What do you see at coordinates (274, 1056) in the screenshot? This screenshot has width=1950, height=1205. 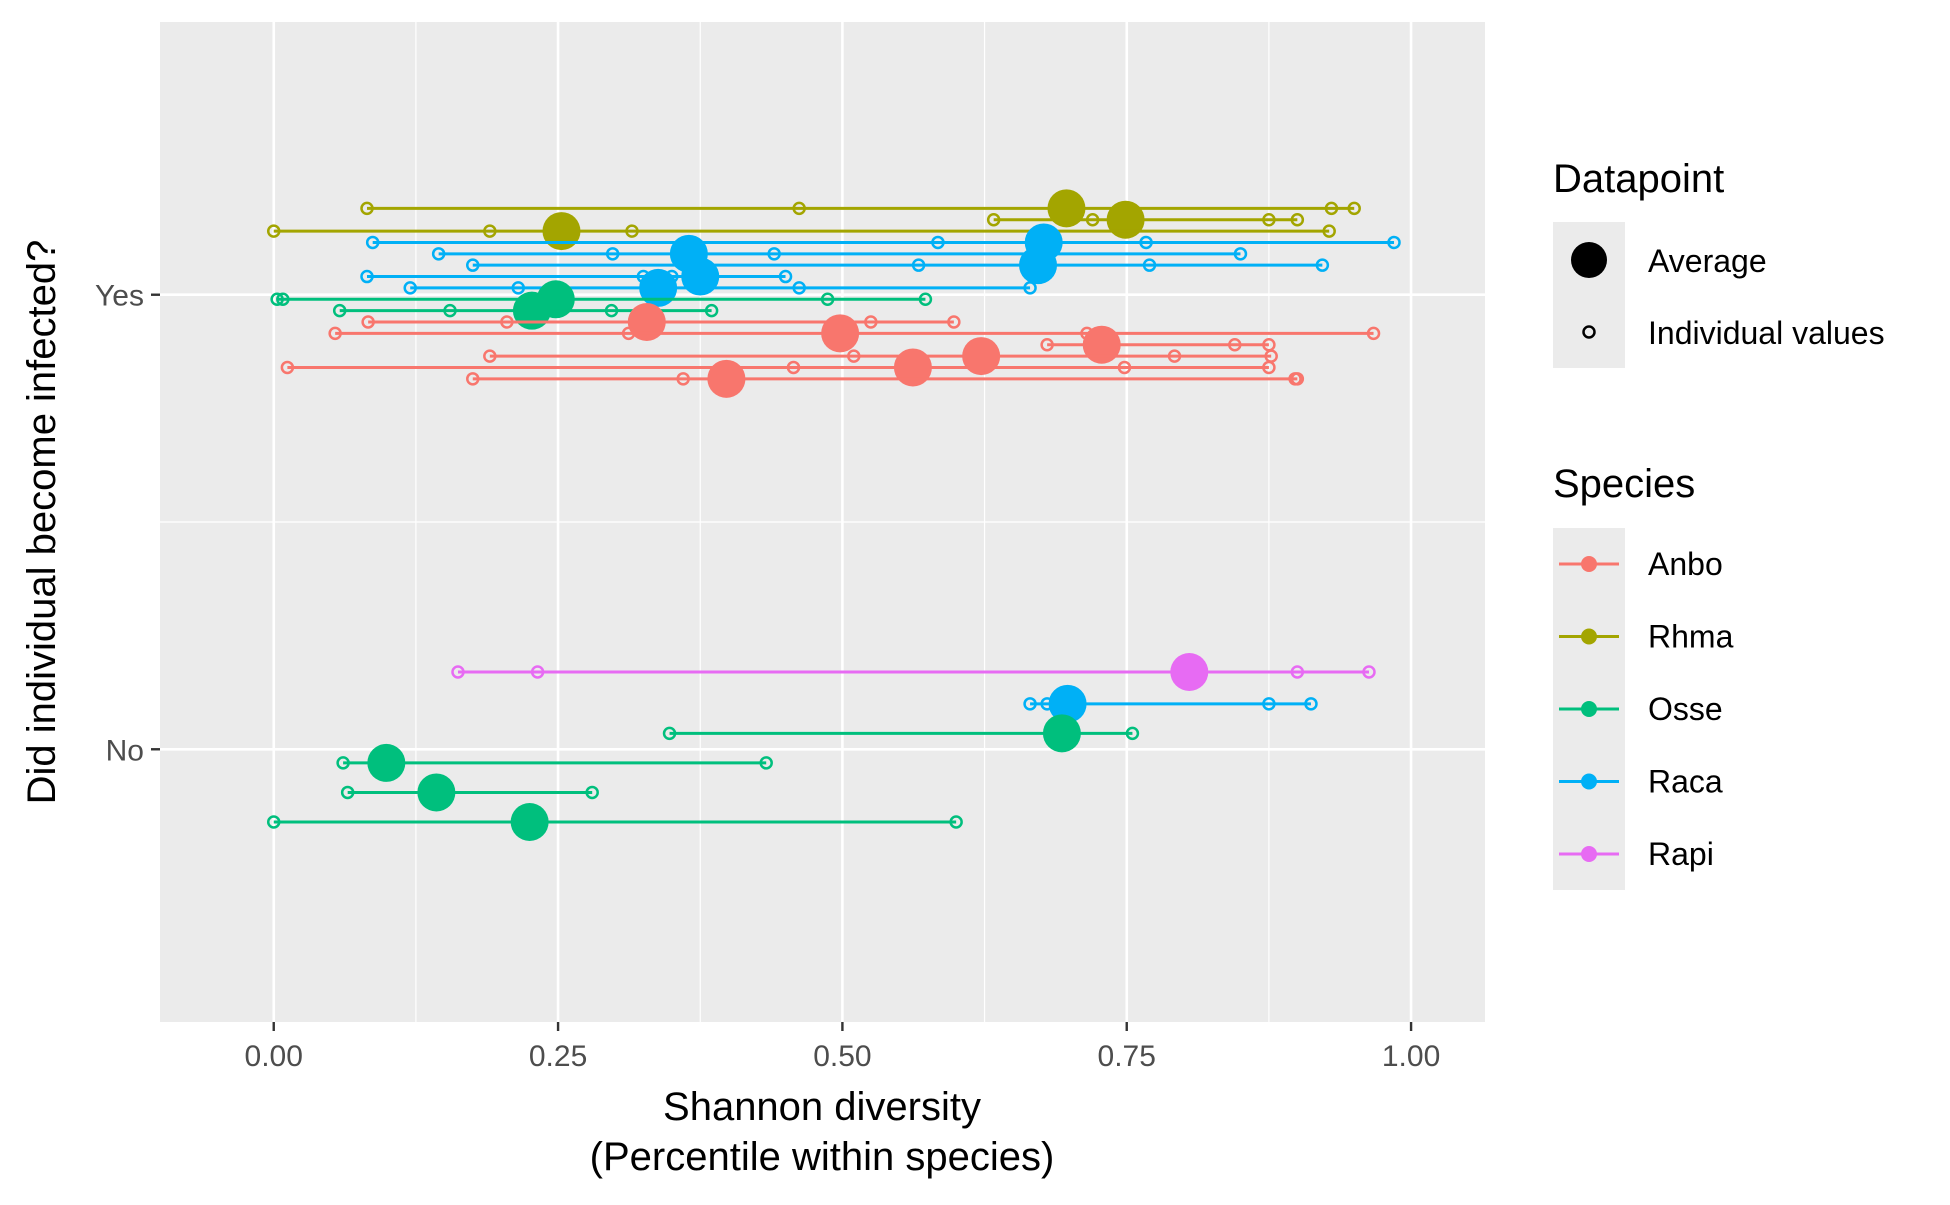 I see `x-tick-label: 0.00` at bounding box center [274, 1056].